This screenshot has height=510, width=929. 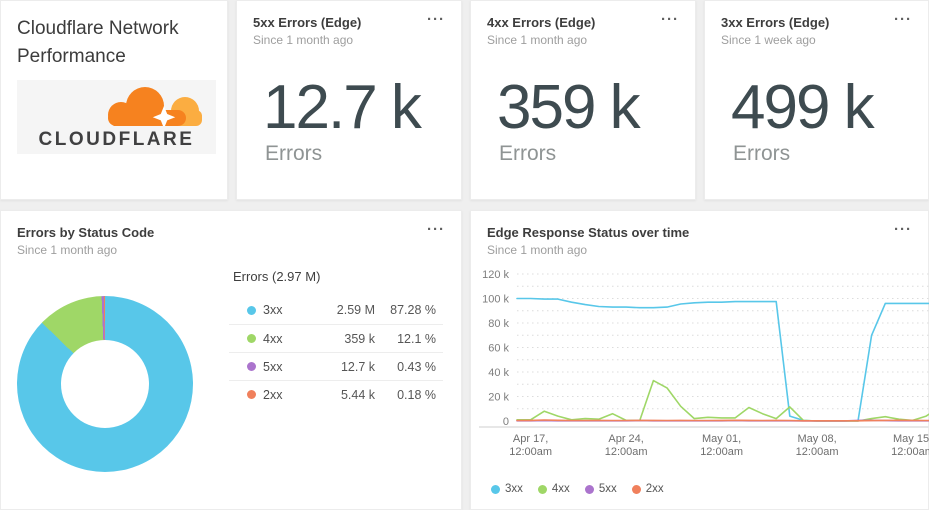 What do you see at coordinates (413, 310) in the screenshot?
I see `series-percent: 87.28 %` at bounding box center [413, 310].